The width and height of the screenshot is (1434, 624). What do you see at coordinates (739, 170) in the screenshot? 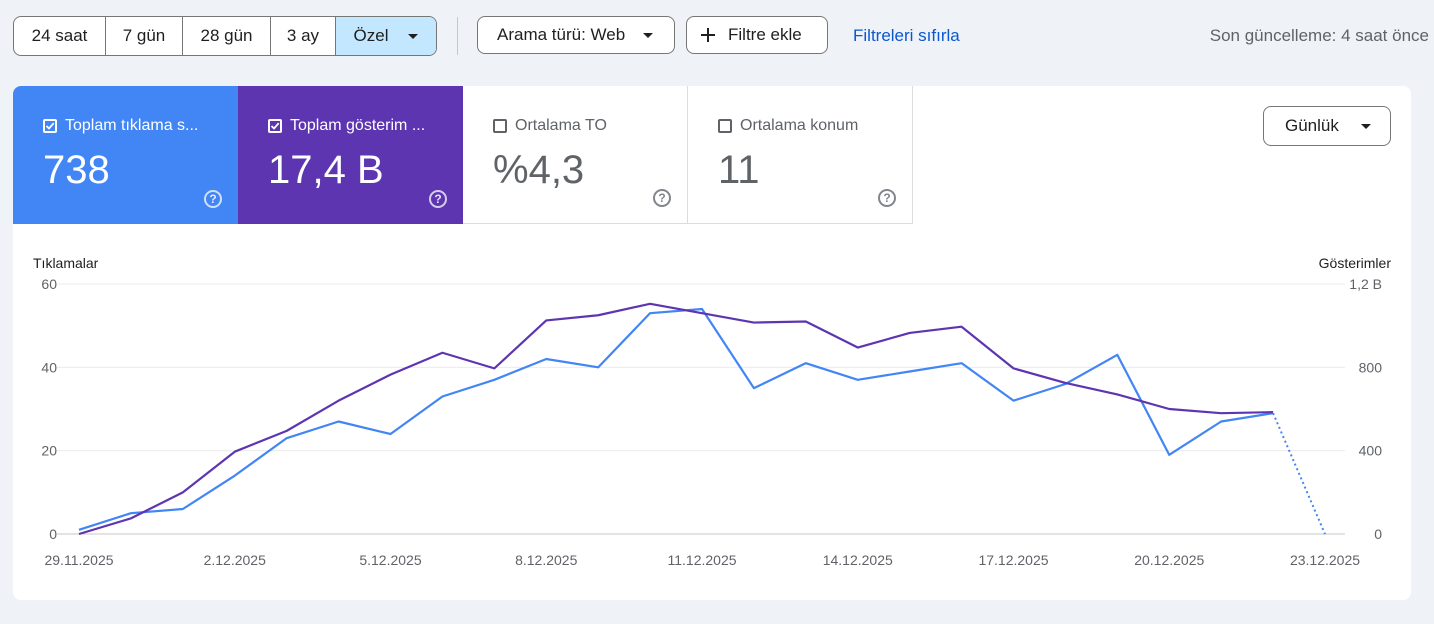
I see `metric-value: 11` at bounding box center [739, 170].